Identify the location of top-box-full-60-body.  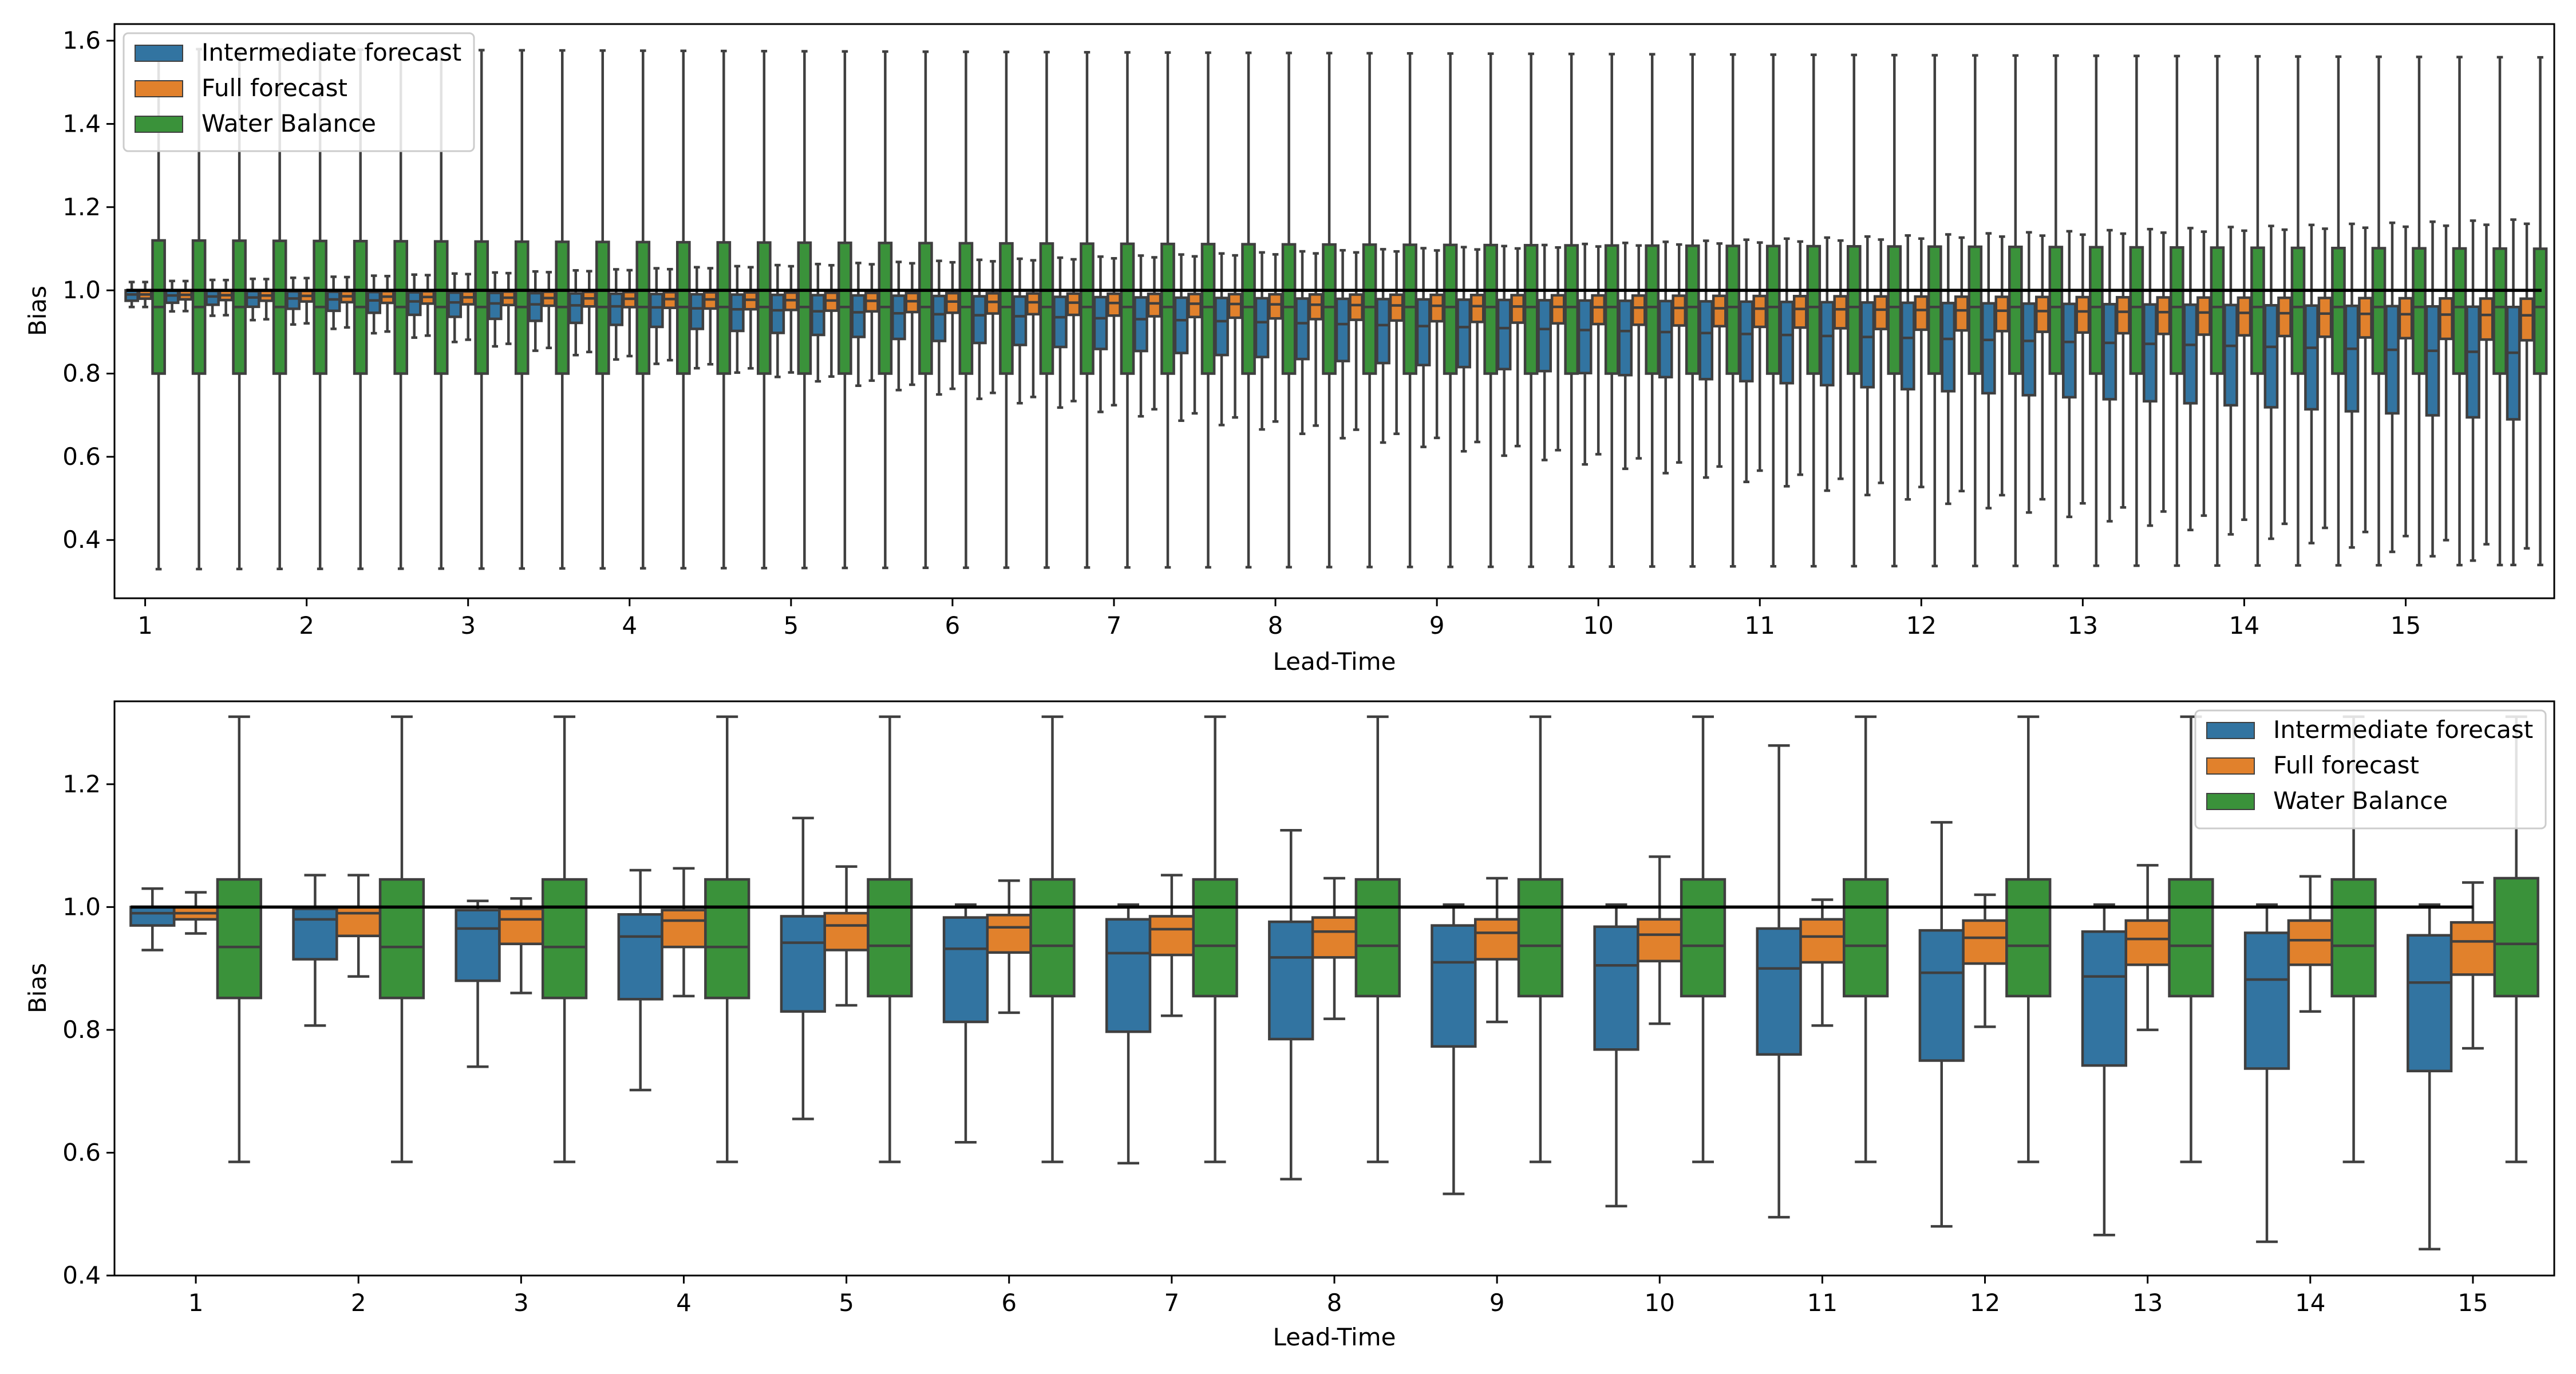
(2526, 320).